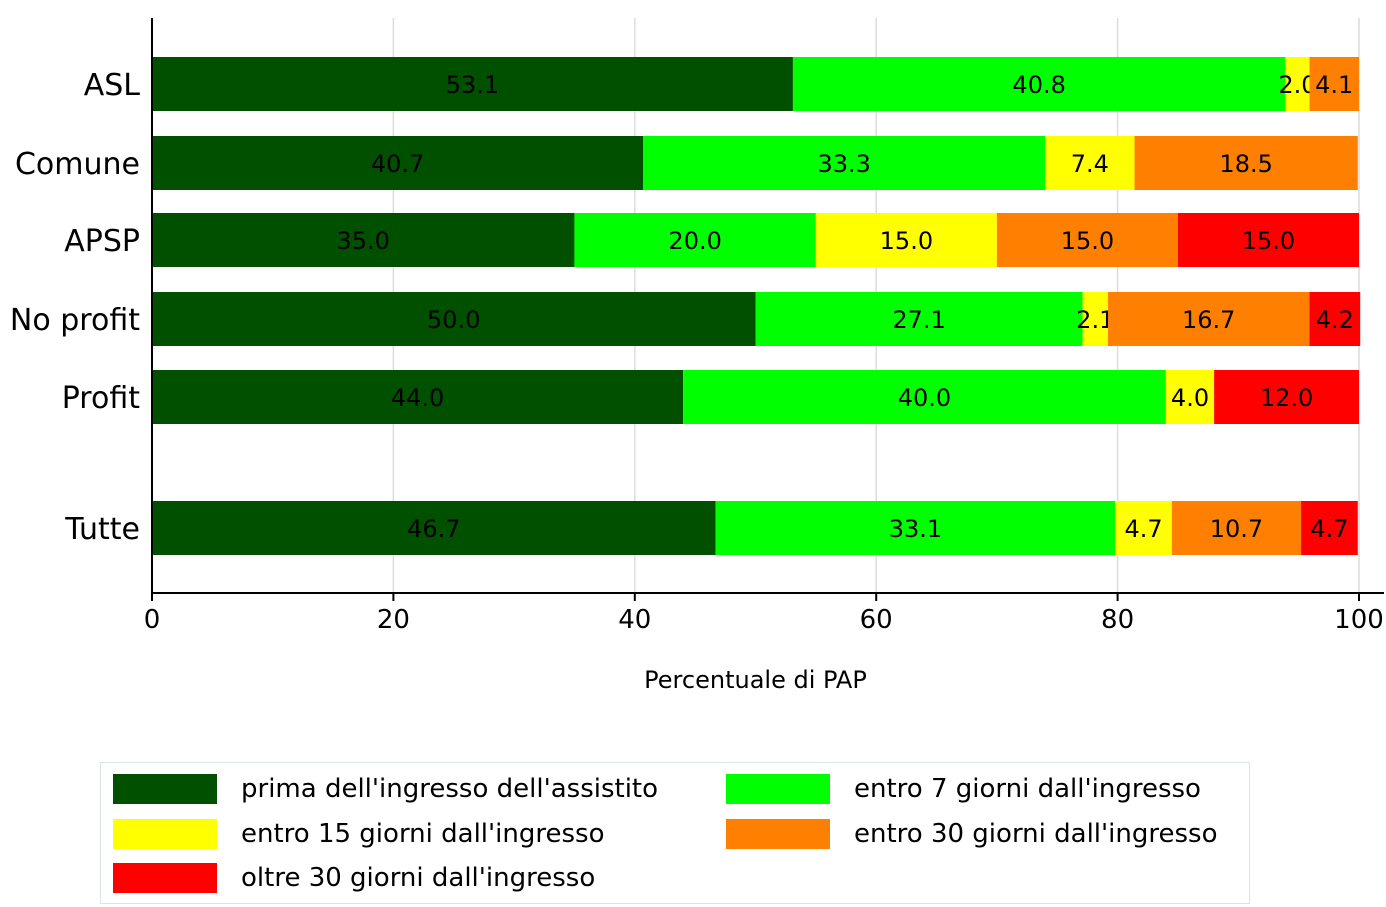  I want to click on data-label: 40.8, so click(1038, 85).